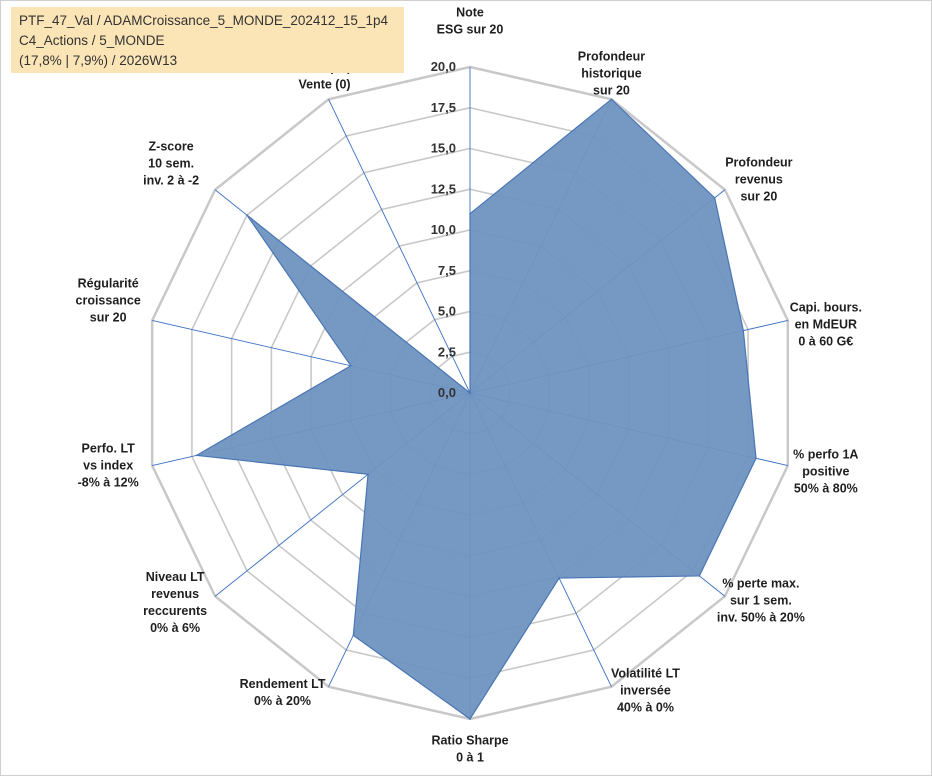  Describe the element at coordinates (443, 188) in the screenshot. I see `tick-label: 12,5` at that location.